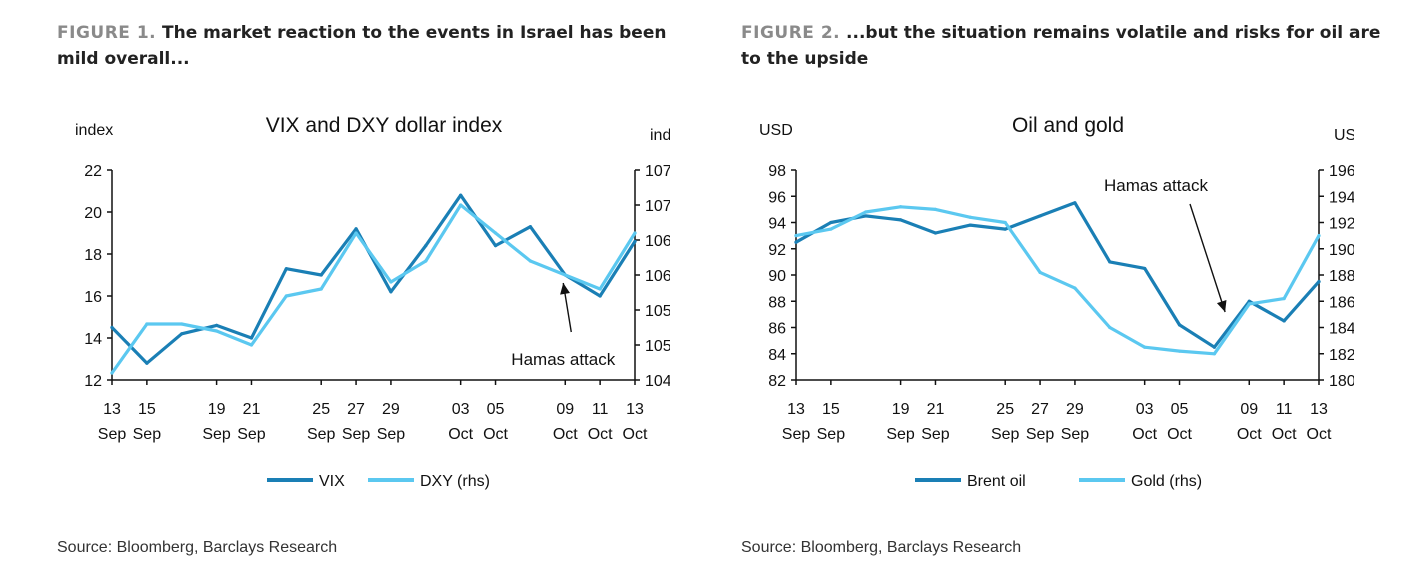  I want to click on chart1-x-tick-day: 21, so click(252, 409).